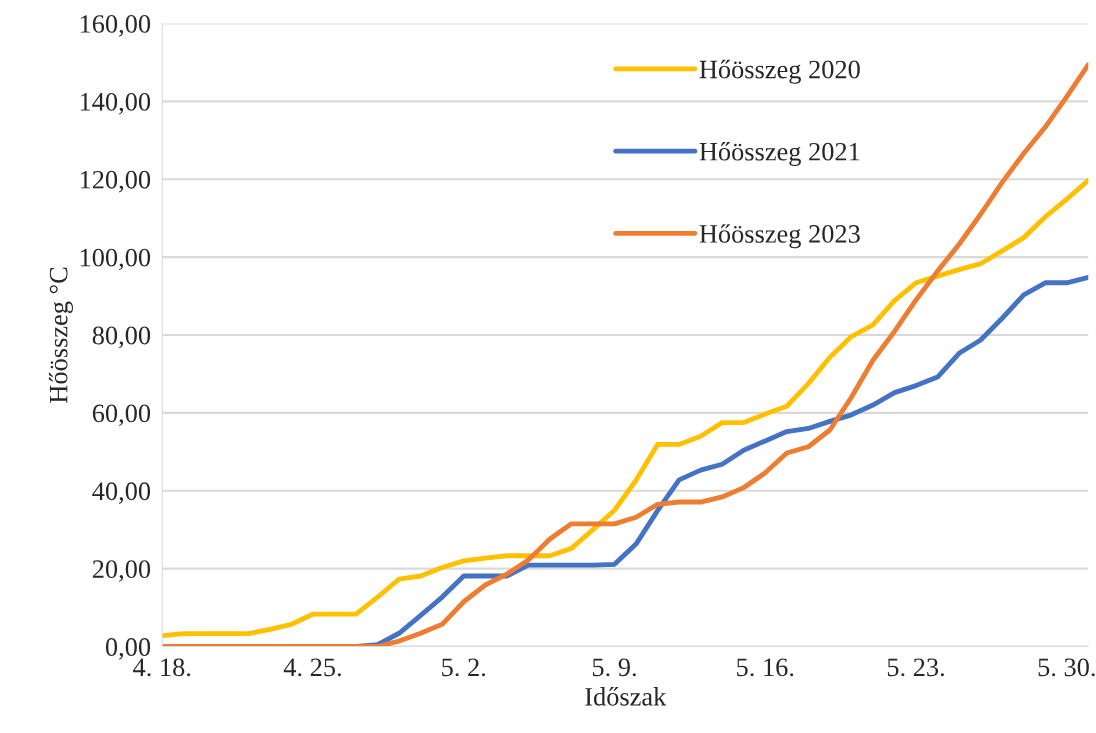 The width and height of the screenshot is (1096, 733). What do you see at coordinates (121, 493) in the screenshot?
I see `y-tick-label: 40,00` at bounding box center [121, 493].